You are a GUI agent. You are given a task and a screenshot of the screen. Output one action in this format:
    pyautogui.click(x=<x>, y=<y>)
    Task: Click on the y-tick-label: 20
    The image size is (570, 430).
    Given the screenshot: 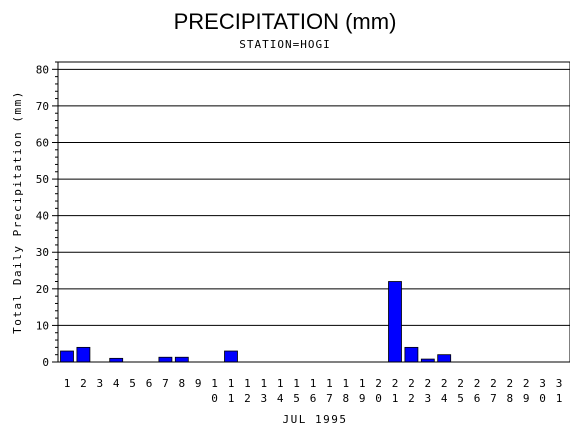 What is the action you would take?
    pyautogui.click(x=42, y=289)
    